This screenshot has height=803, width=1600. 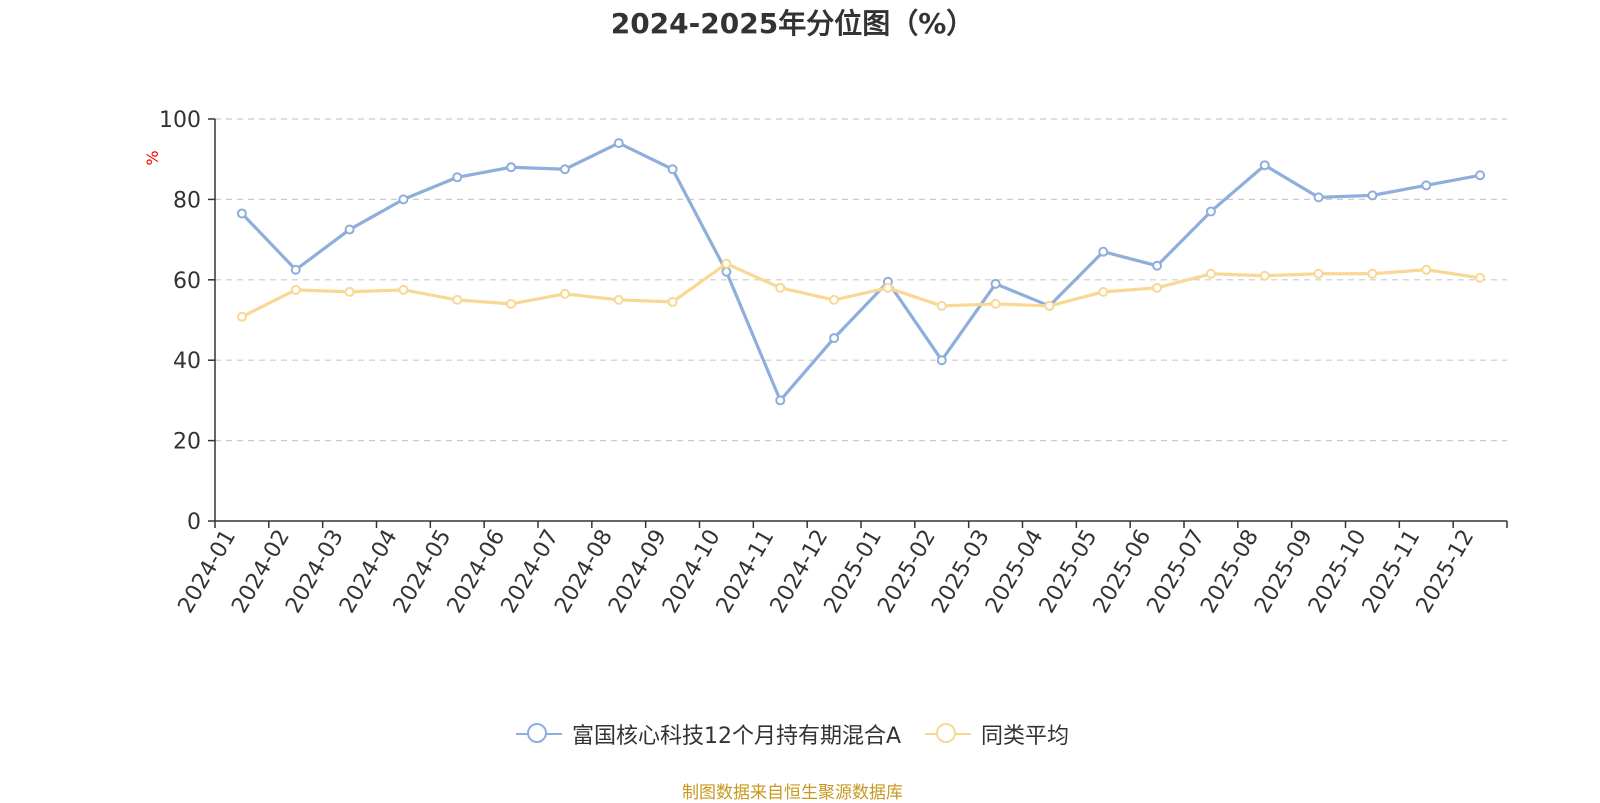 What do you see at coordinates (180, 120) in the screenshot?
I see `y-tick-label: 100` at bounding box center [180, 120].